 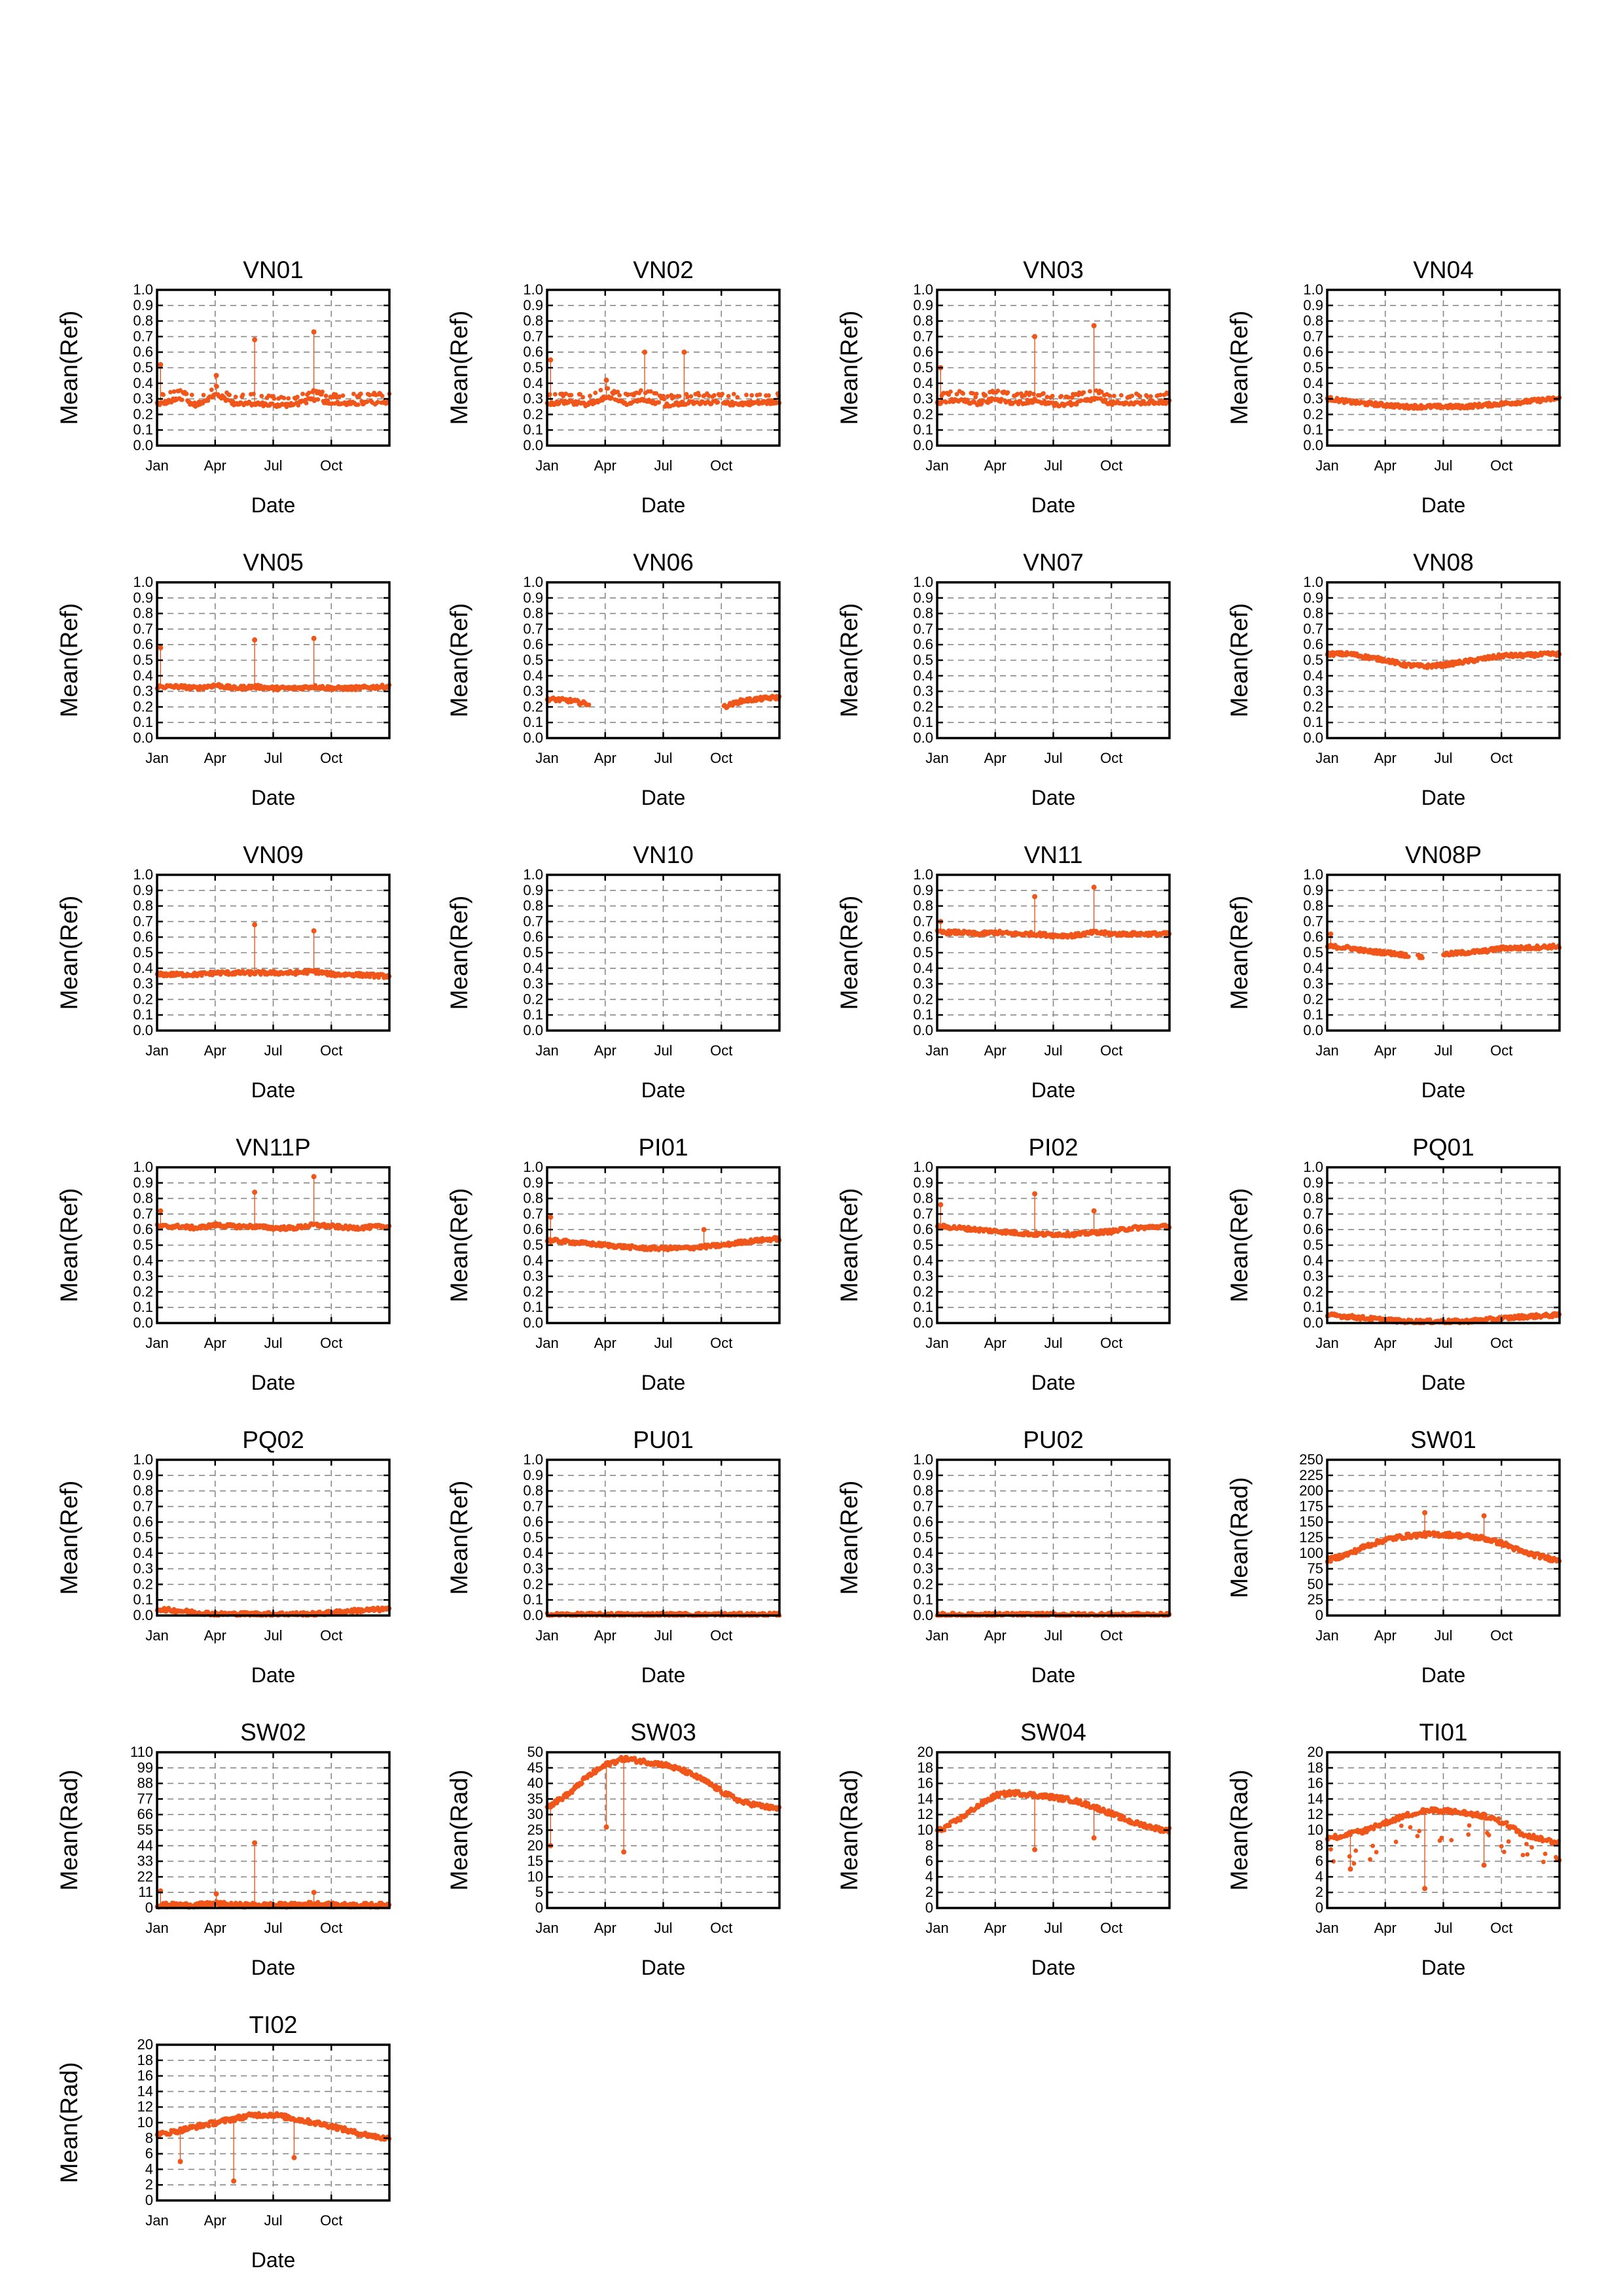 I want to click on panel-title: PQ02, so click(x=273, y=1439).